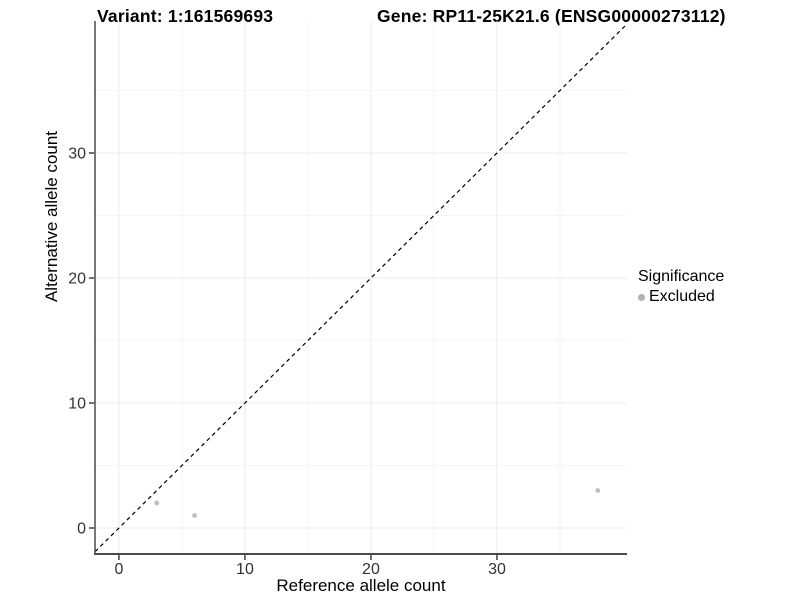 The image size is (800, 600). I want to click on y-tick-label: 10, so click(77, 404).